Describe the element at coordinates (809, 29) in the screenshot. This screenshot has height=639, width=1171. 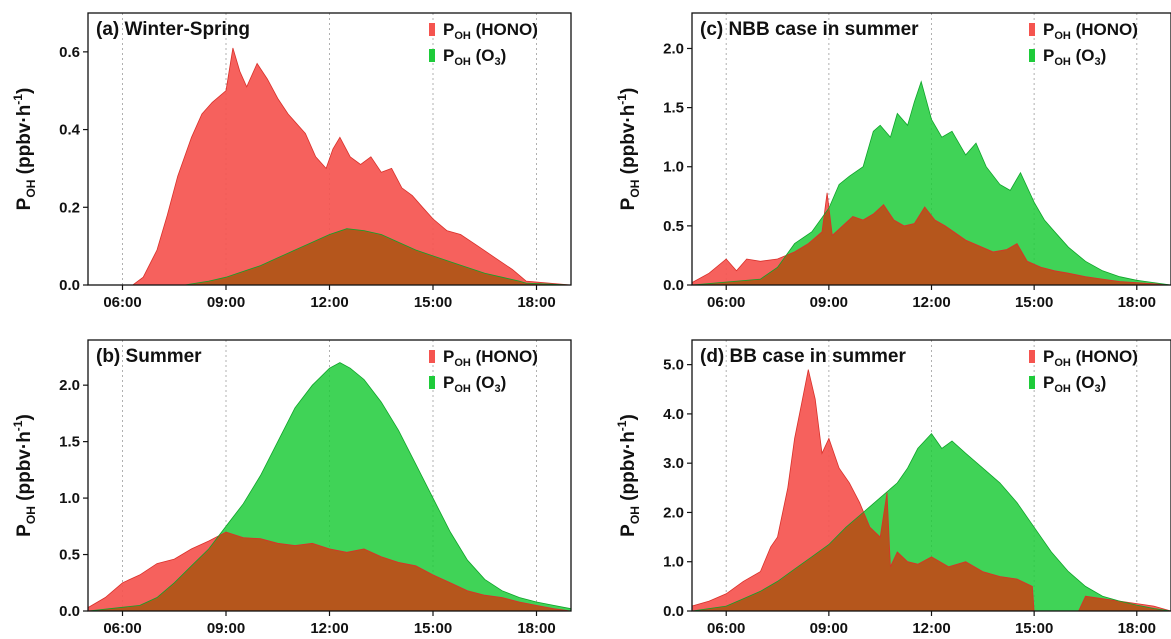
I see `panel-title: (c) NBB case in summer` at that location.